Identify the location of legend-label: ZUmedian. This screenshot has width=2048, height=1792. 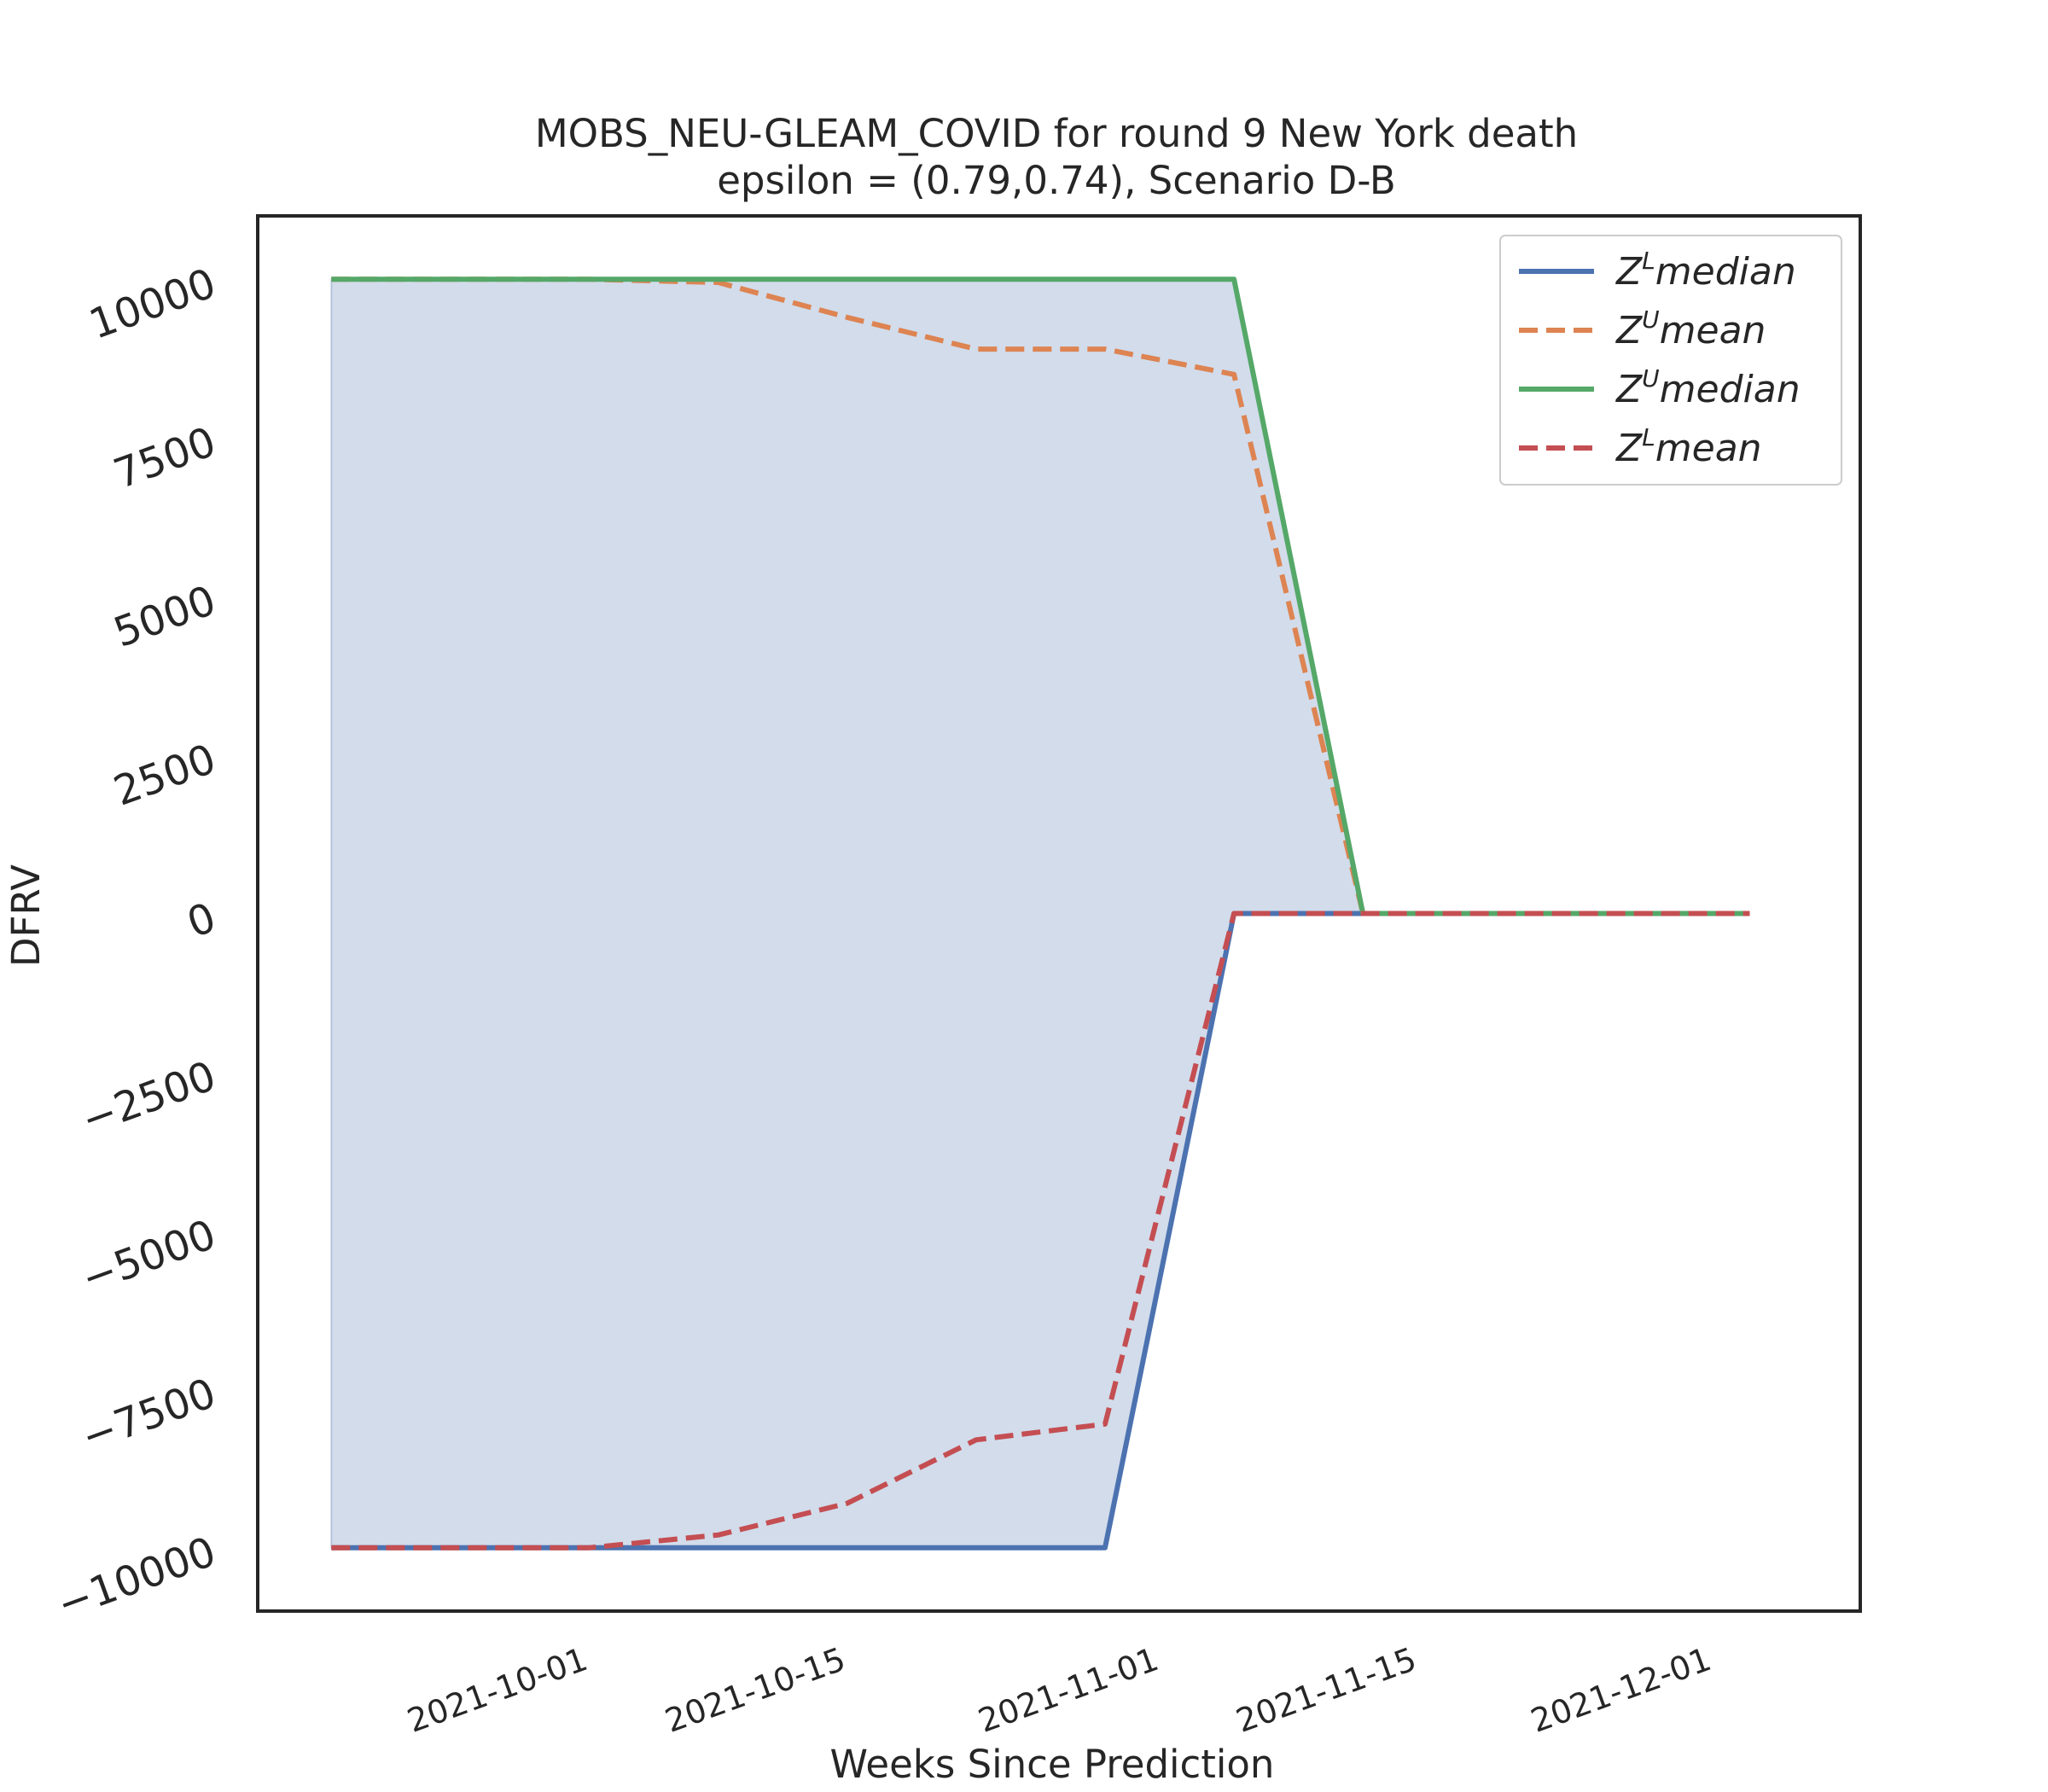
(1708, 387).